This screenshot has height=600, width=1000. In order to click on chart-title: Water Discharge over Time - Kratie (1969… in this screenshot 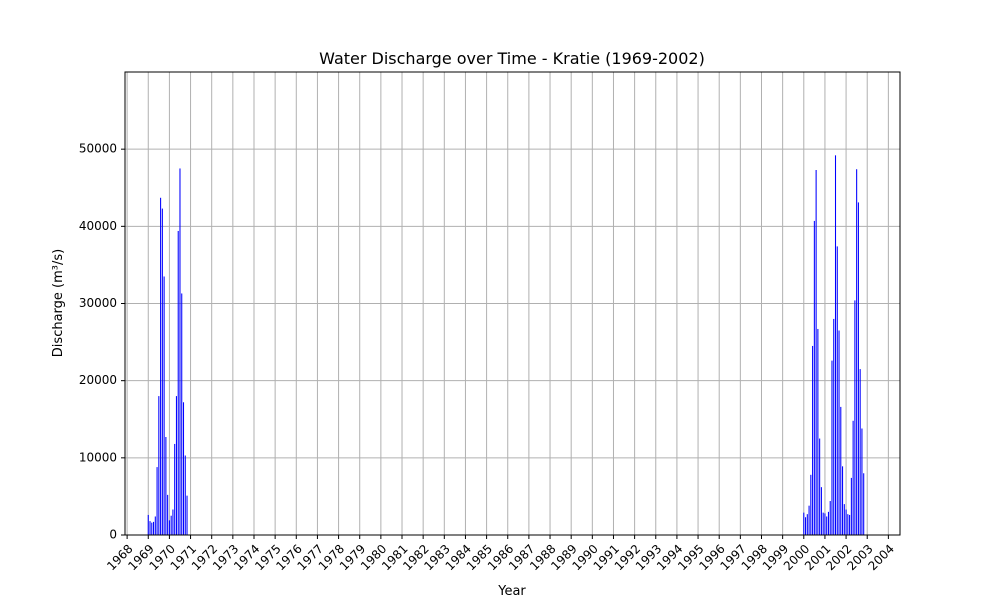, I will do `click(512, 58)`.